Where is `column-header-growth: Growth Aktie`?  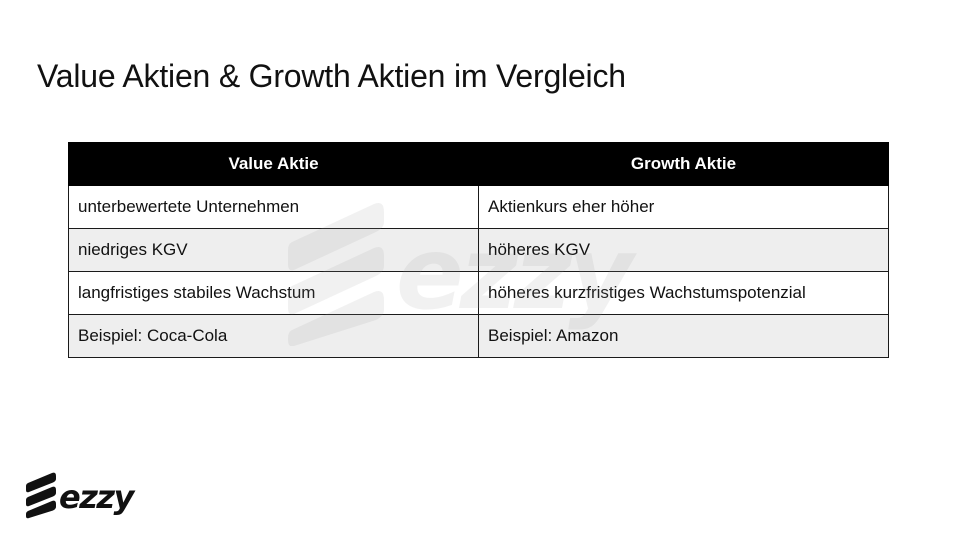
column-header-growth: Growth Aktie is located at coordinates (683, 164).